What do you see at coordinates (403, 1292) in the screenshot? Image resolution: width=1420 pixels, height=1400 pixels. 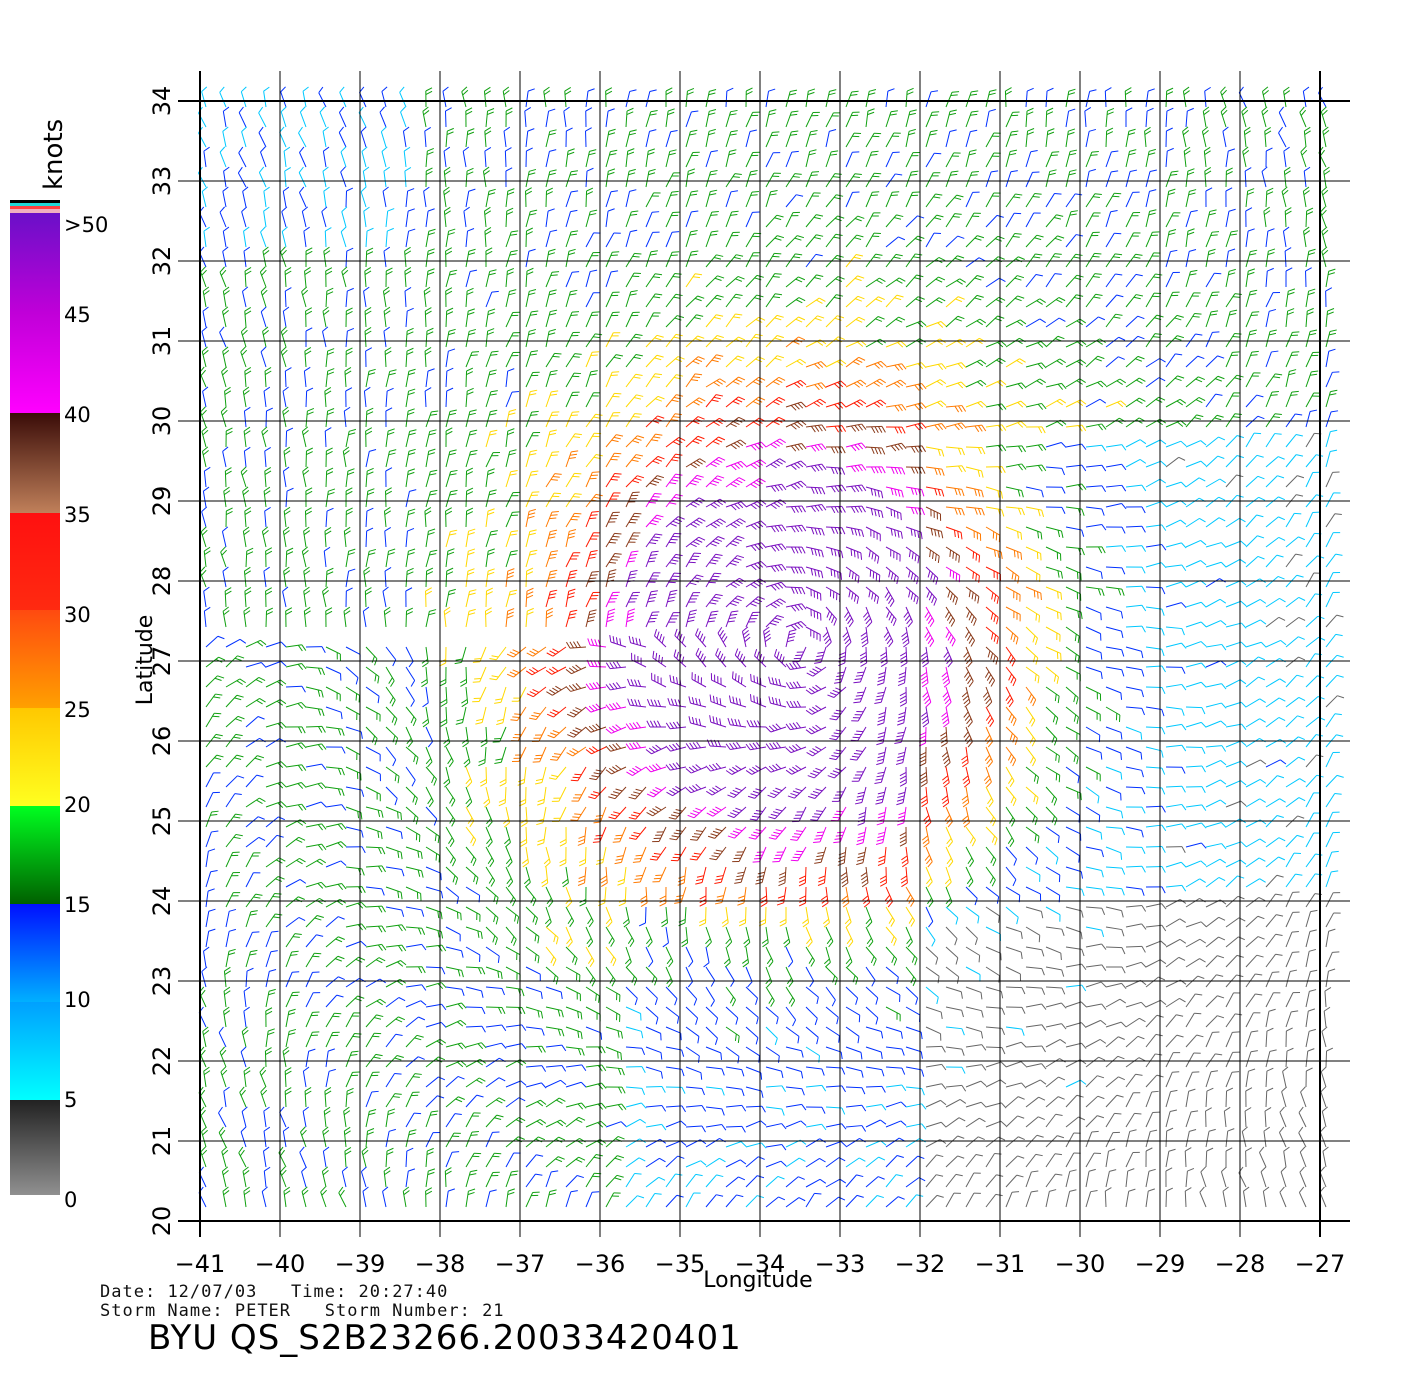 I see `time-value: 20:27:40` at bounding box center [403, 1292].